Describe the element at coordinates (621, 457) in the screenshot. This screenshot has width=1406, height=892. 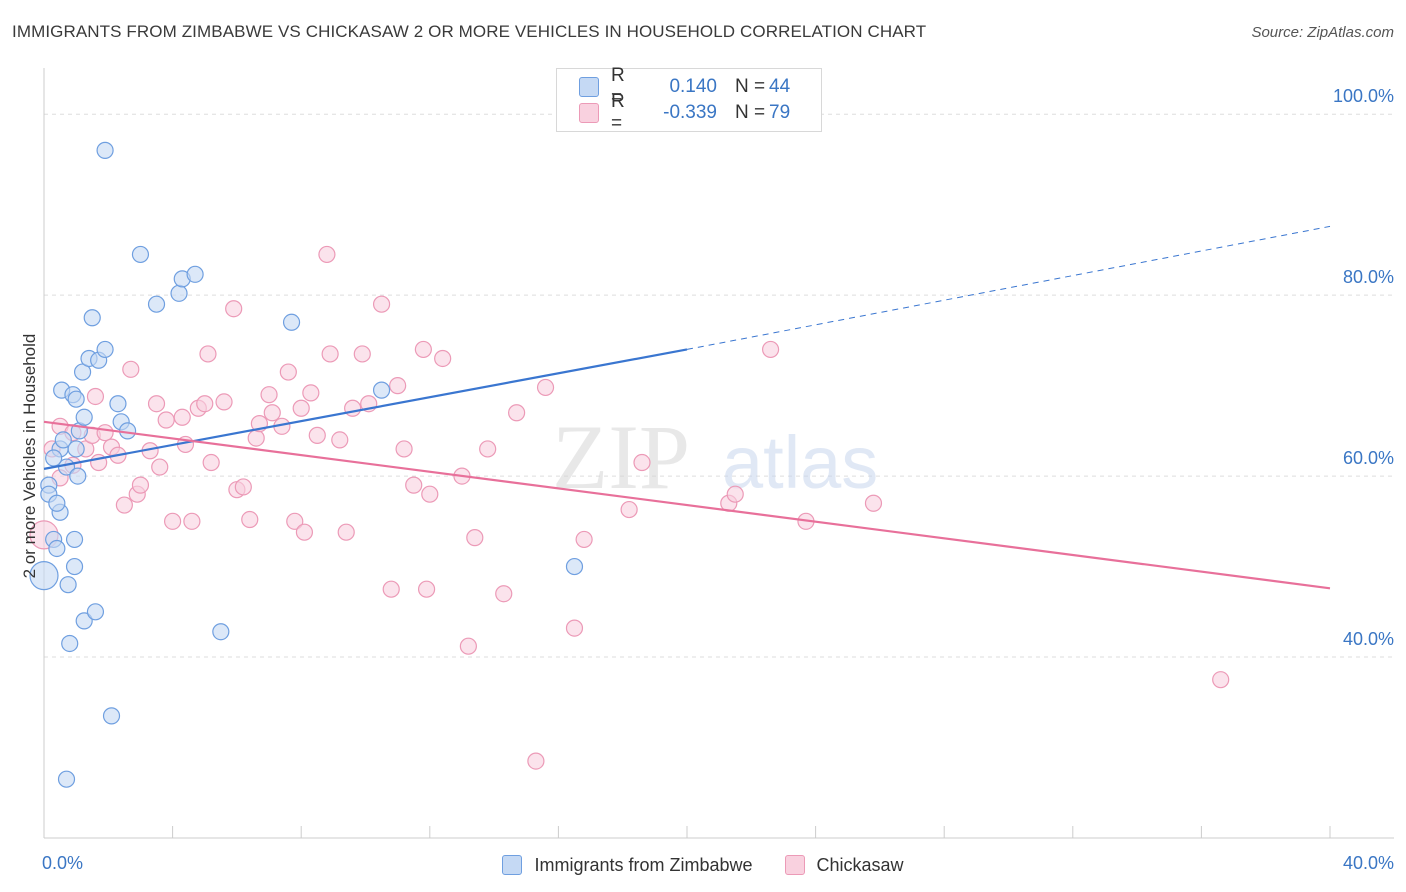
I see `watermark-zip: ZIP` at that location.